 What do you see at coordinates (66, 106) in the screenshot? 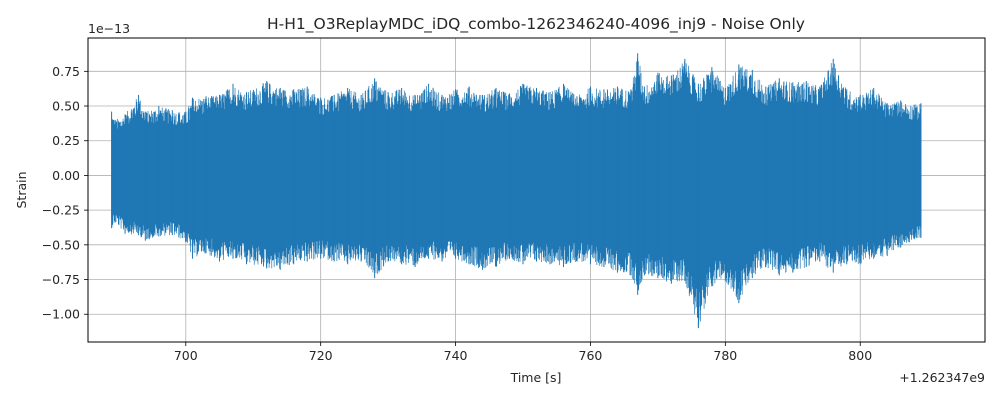
I see `y-tick-label: 0.50` at bounding box center [66, 106].